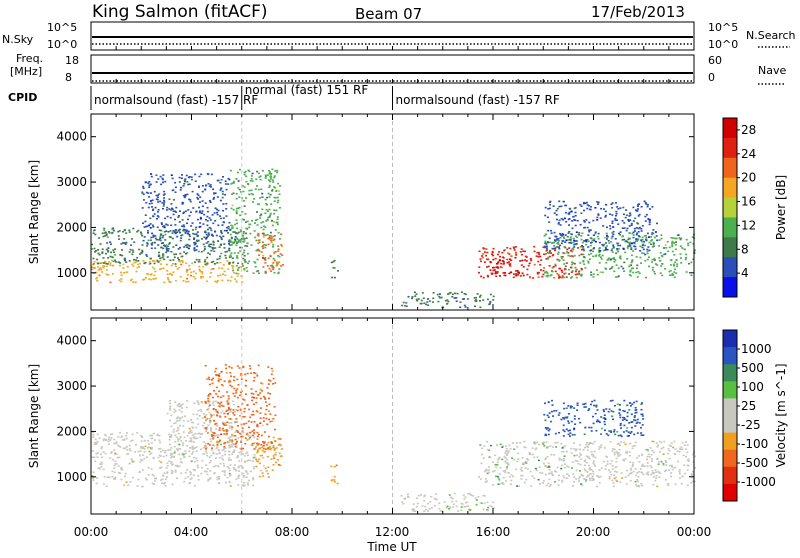 Image resolution: width=800 pixels, height=558 pixels. Describe the element at coordinates (594, 418) in the screenshot. I see `data-region` at that location.